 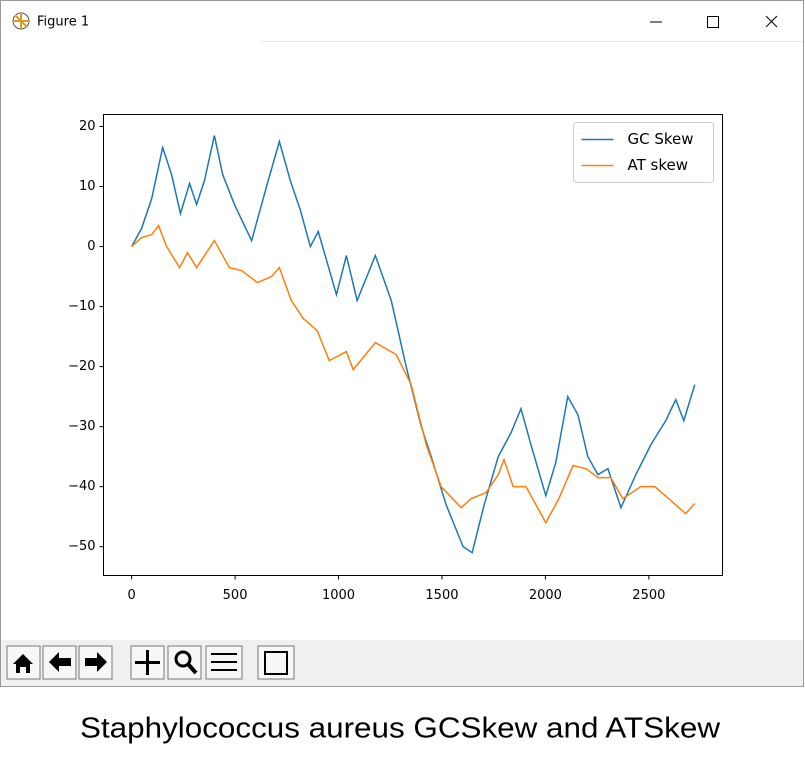 What do you see at coordinates (658, 165) in the screenshot?
I see `legend-label: AT skew` at bounding box center [658, 165].